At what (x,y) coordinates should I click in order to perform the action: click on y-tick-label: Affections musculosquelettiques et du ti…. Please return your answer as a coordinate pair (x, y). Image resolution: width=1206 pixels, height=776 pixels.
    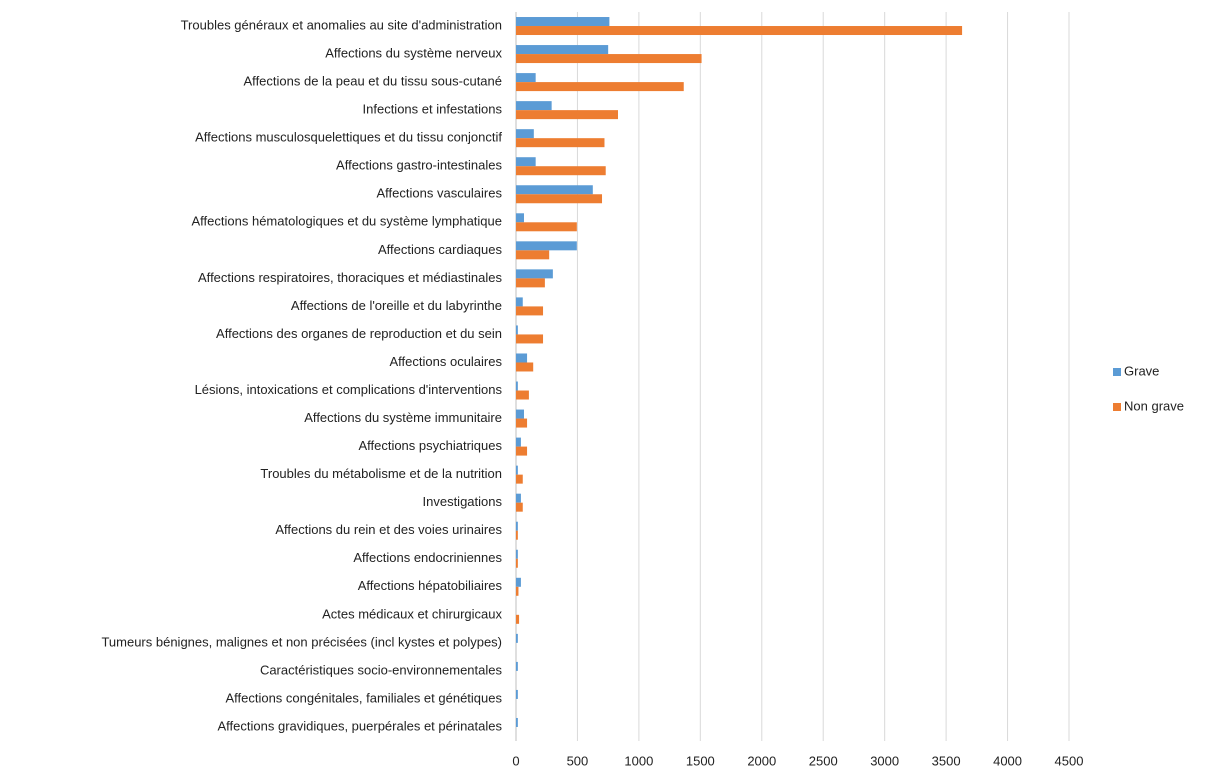
    Looking at the image, I should click on (348, 137).